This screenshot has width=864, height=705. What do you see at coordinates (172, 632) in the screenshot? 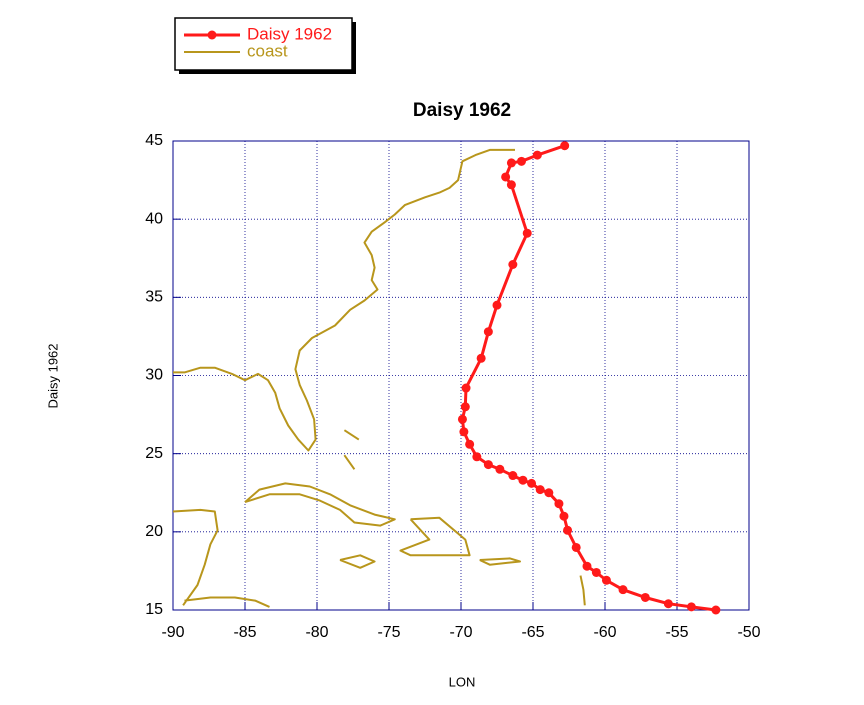
I see `x-tick-label: -90` at bounding box center [172, 632].